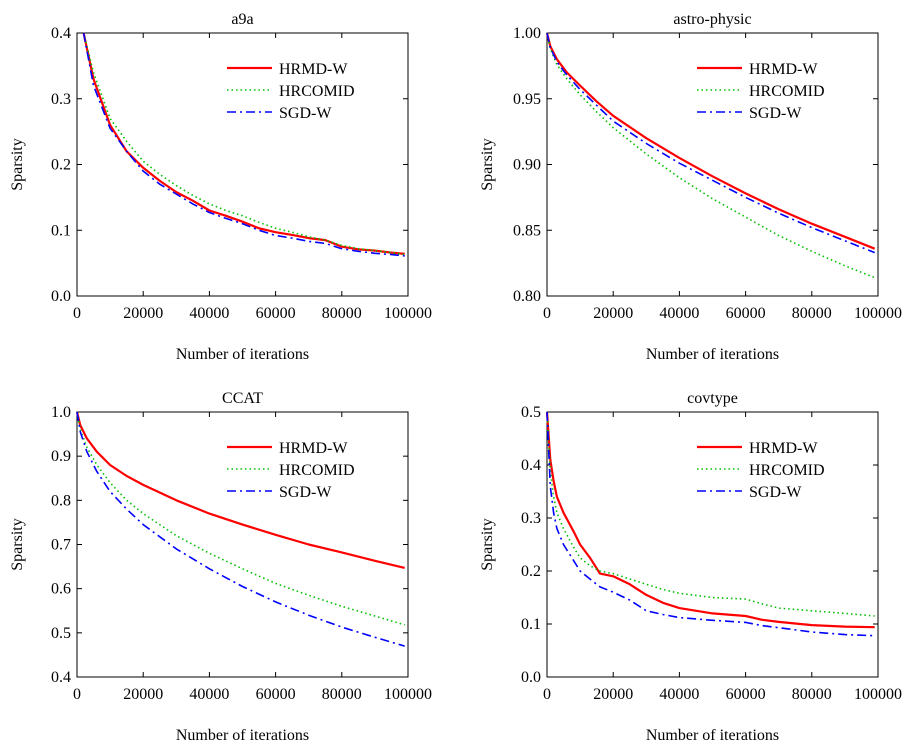  What do you see at coordinates (527, 165) in the screenshot?
I see `y-tick-label: 0.90` at bounding box center [527, 165].